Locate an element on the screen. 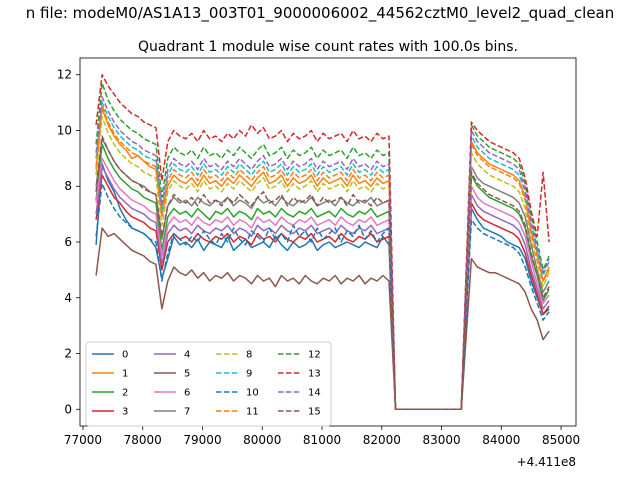  x-tick-label: 81000 is located at coordinates (322, 440).